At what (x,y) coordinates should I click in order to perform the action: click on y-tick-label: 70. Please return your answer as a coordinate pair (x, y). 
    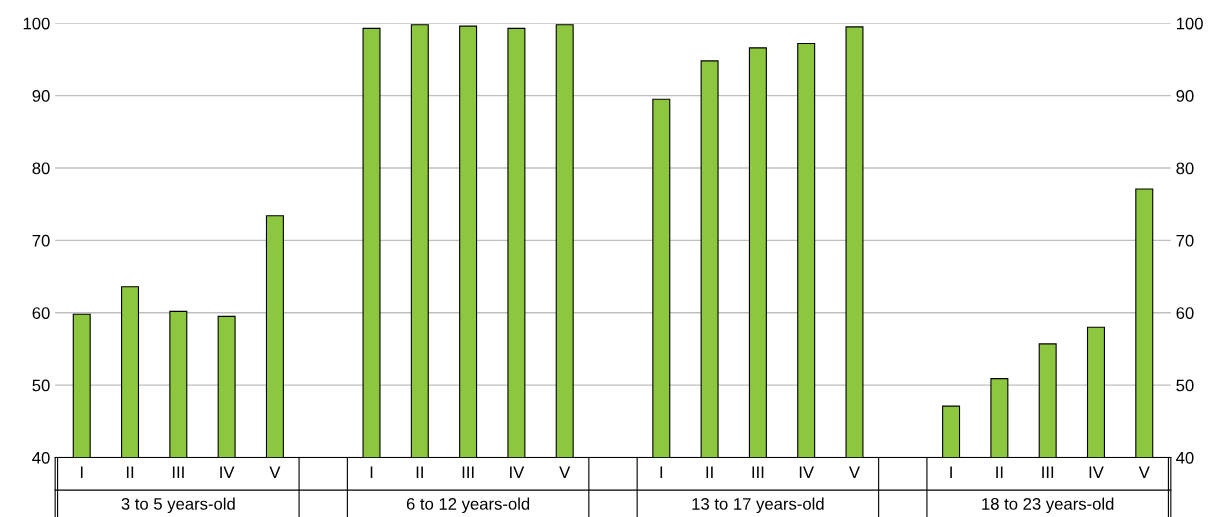
    Looking at the image, I should click on (41, 240).